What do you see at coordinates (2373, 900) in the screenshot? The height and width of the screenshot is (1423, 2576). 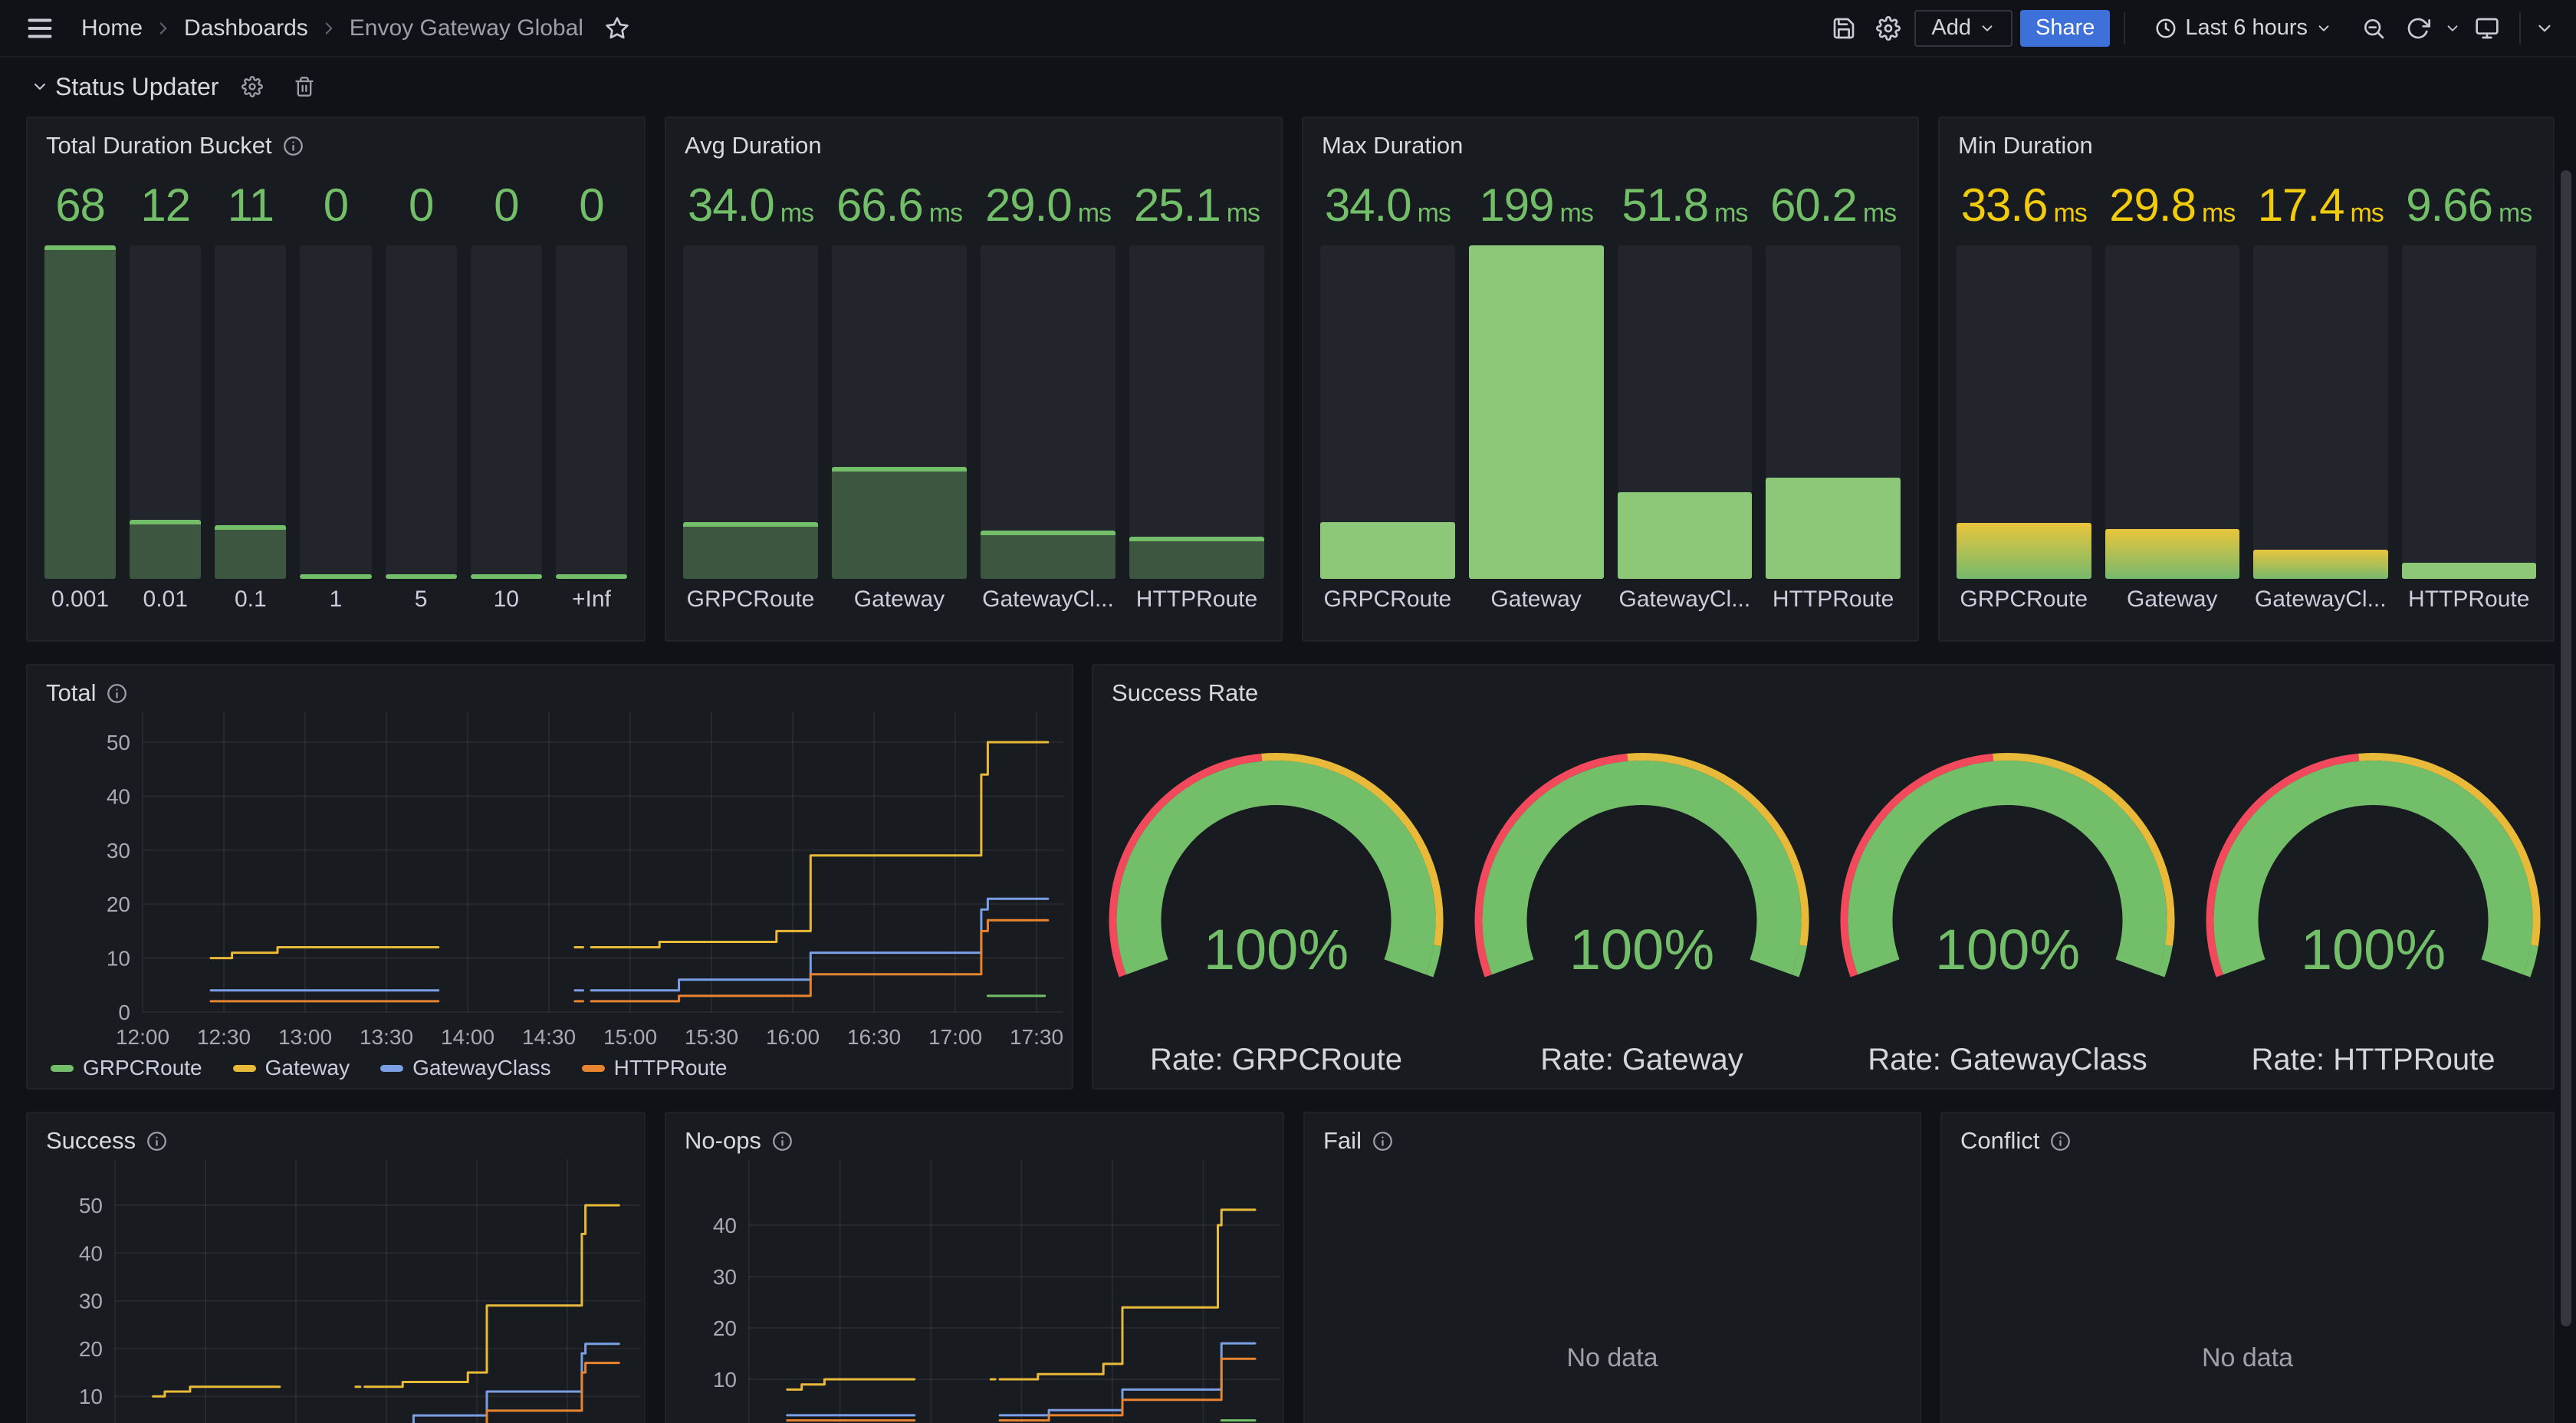 I see `gauge: 100% Rate: HTTPRoute` at bounding box center [2373, 900].